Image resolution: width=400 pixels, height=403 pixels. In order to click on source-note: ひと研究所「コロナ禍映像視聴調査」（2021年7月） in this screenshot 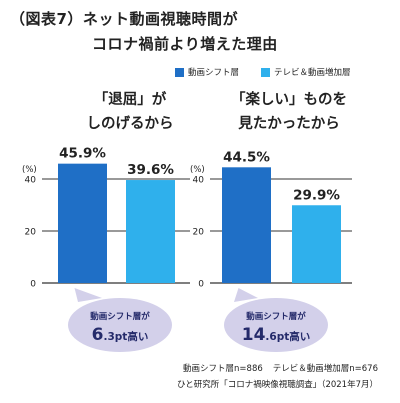, I will do `click(277, 385)`.